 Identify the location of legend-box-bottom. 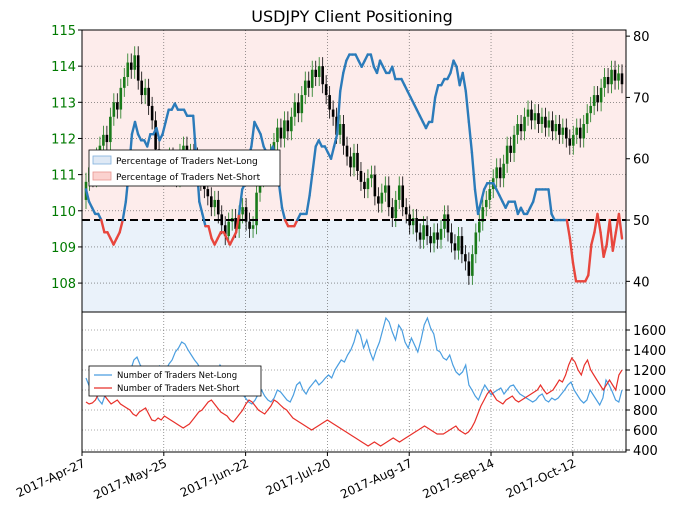
(175, 381).